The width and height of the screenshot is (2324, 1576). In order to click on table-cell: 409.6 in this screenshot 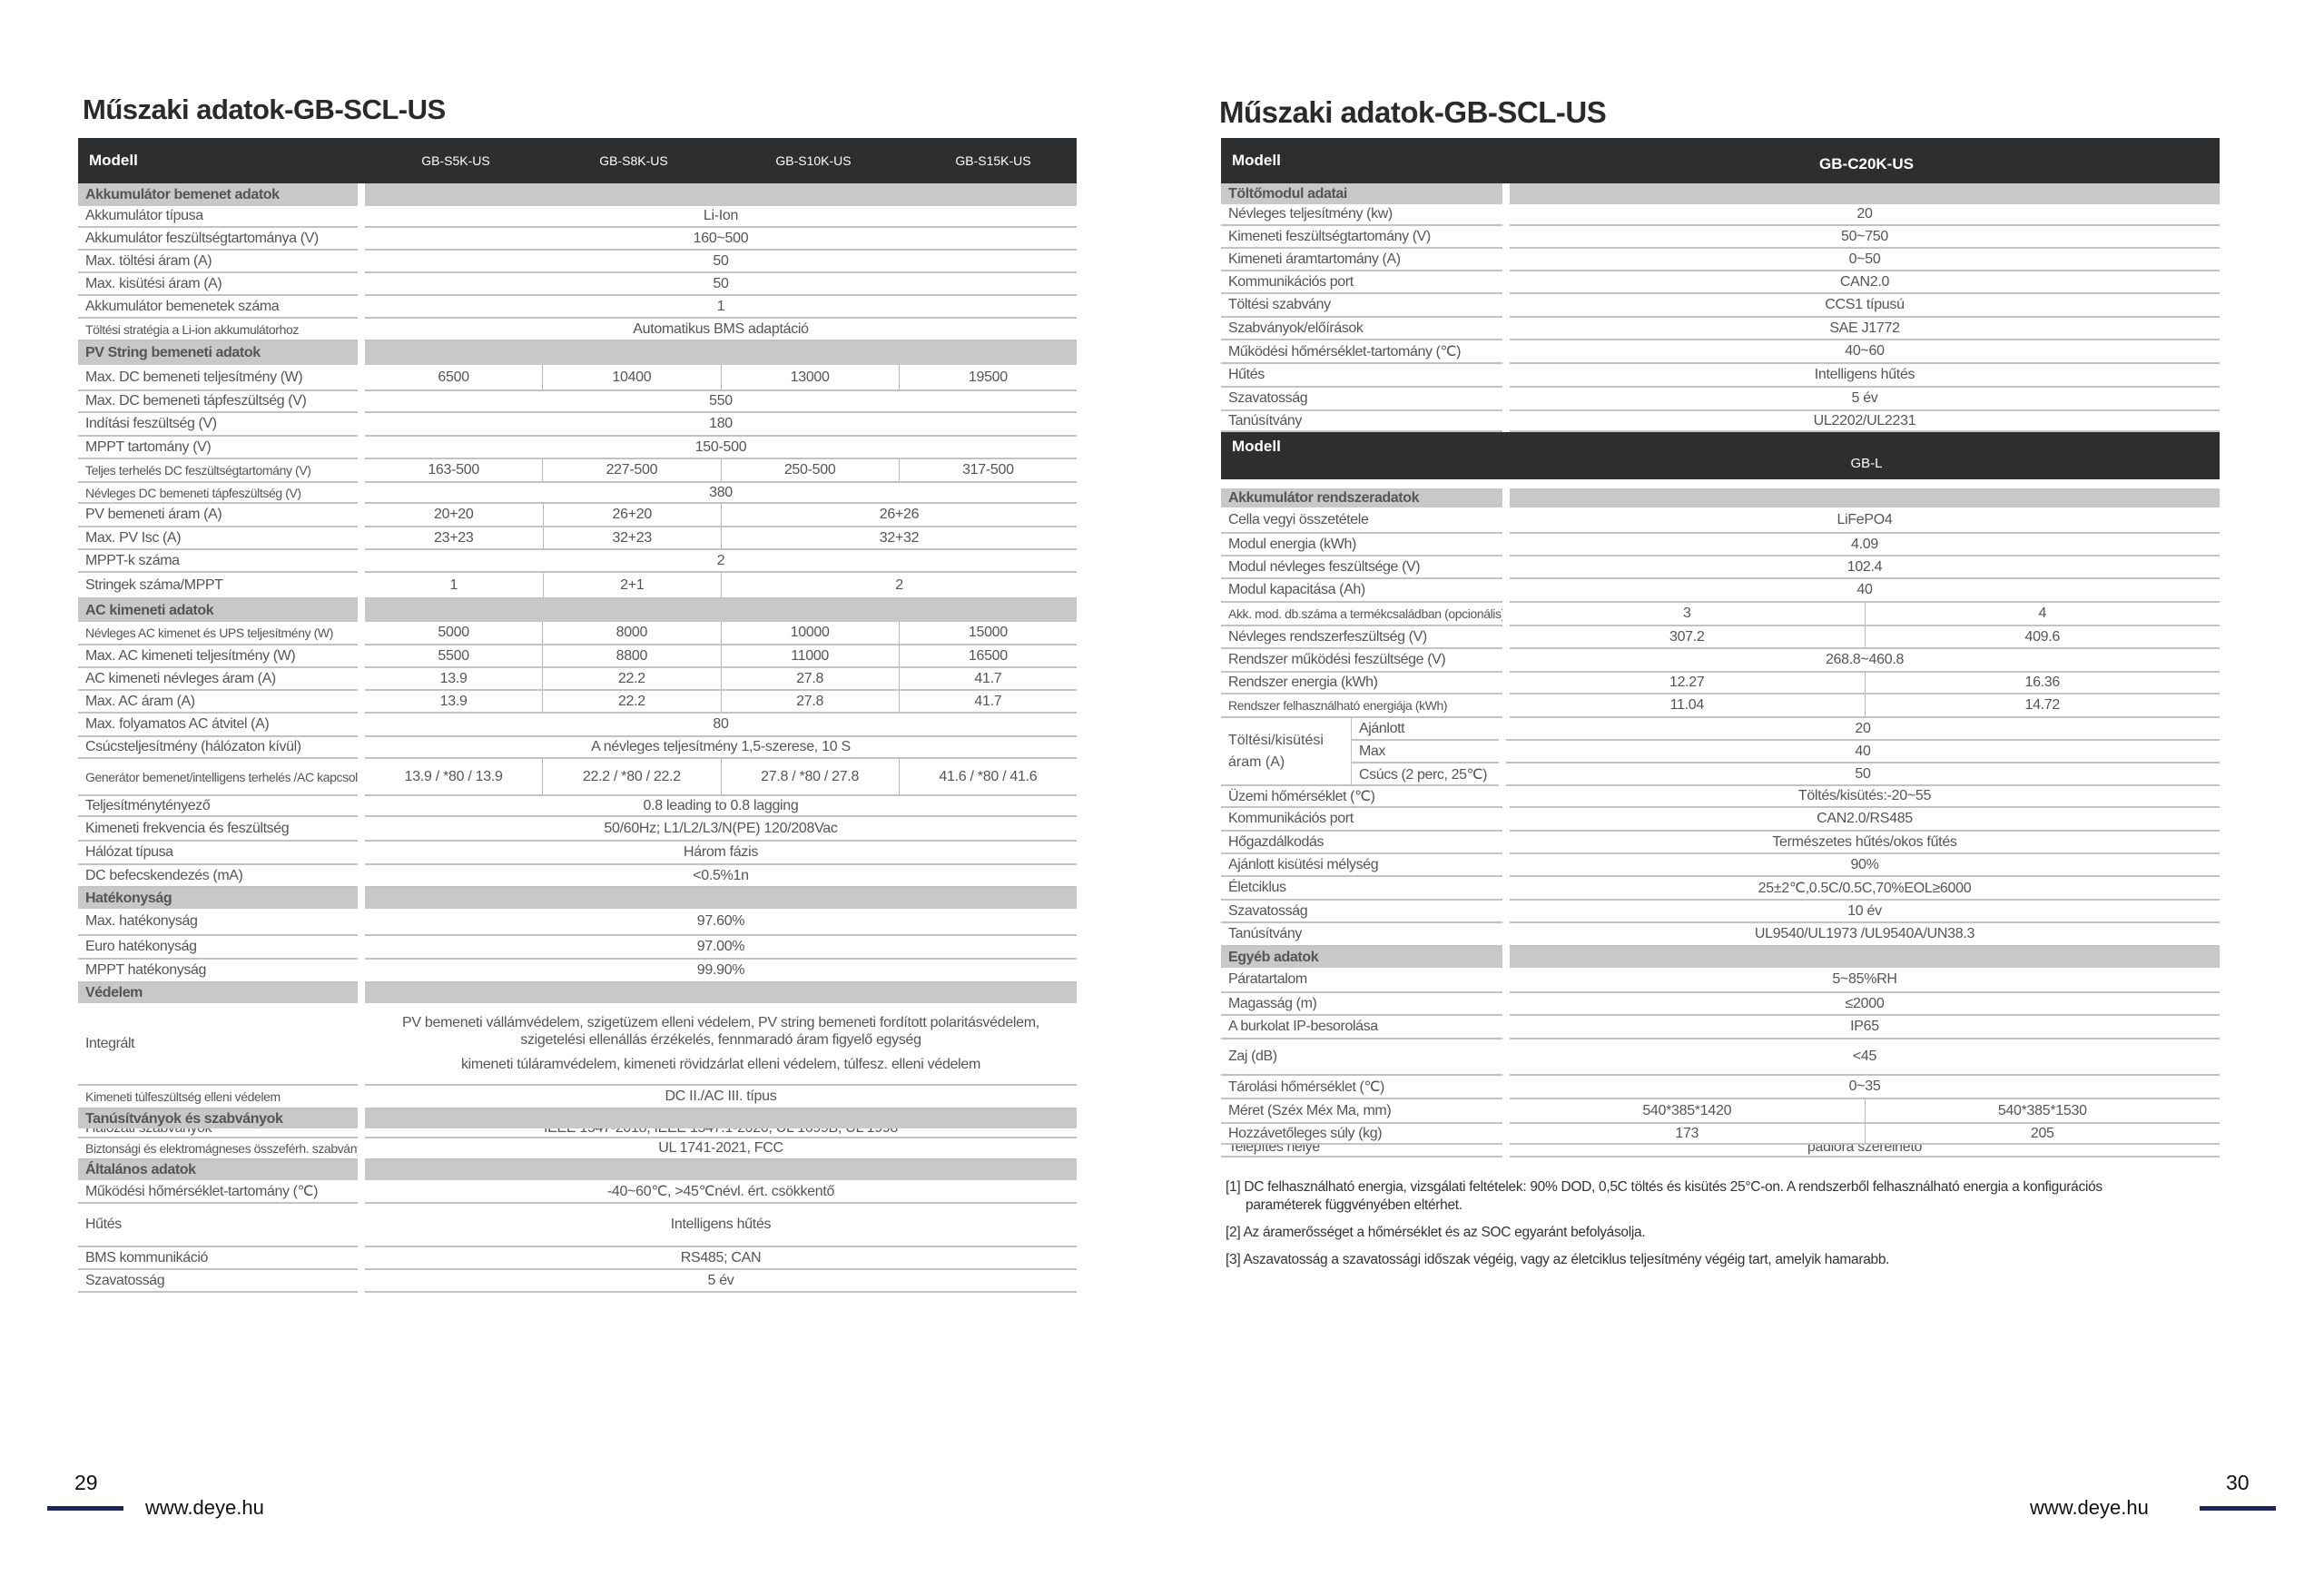, I will do `click(2042, 636)`.